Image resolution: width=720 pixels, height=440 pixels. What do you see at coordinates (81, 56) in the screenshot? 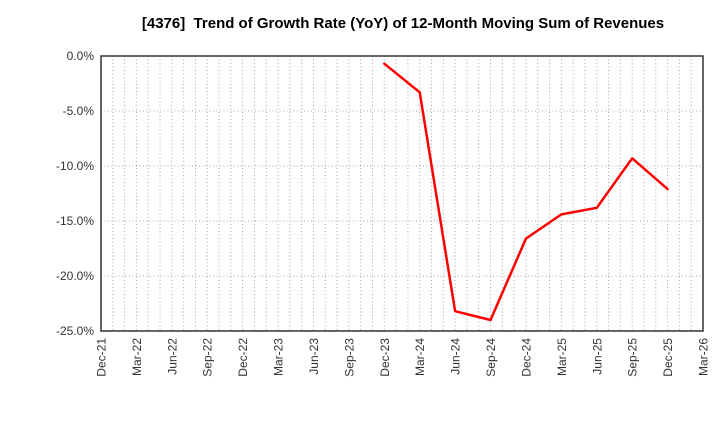
I see `y-tick-label: 0.0%` at bounding box center [81, 56].